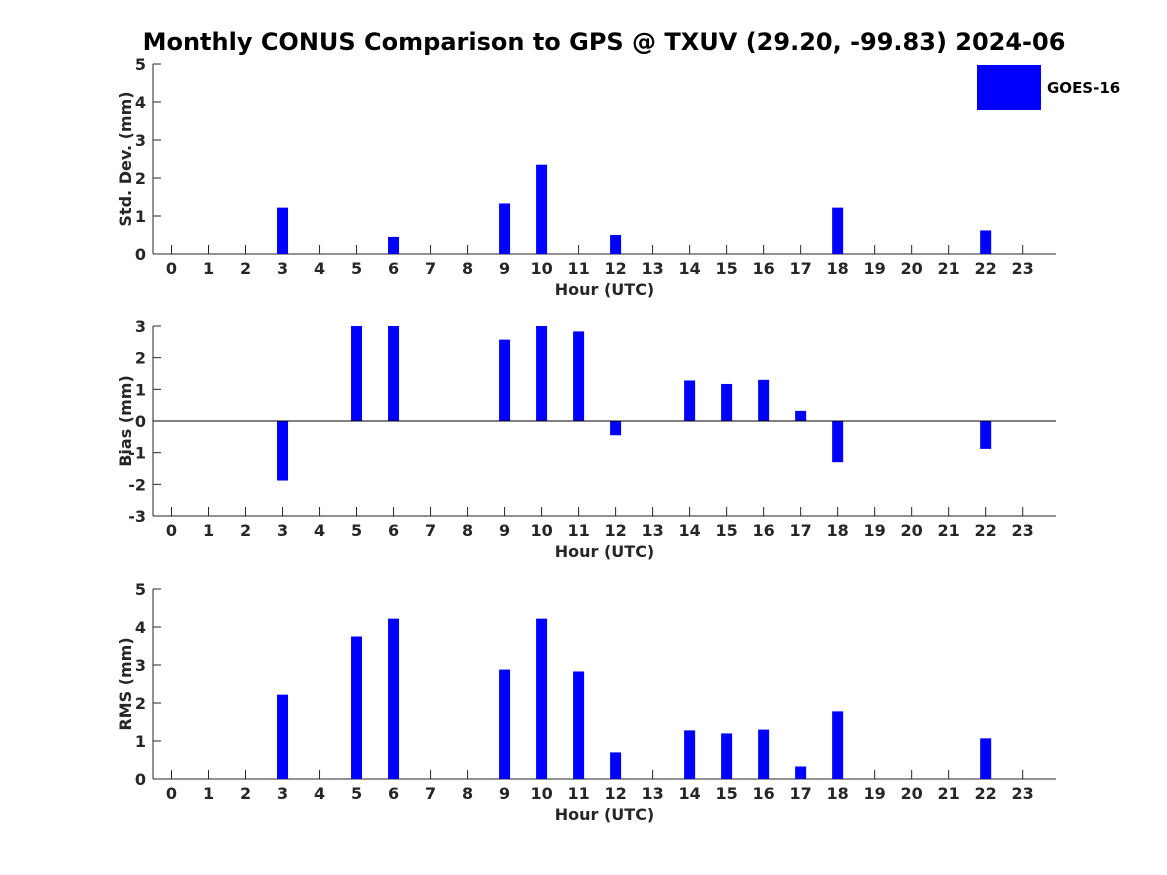  Describe the element at coordinates (801, 530) in the screenshot. I see `x-tick-label: 17` at that location.